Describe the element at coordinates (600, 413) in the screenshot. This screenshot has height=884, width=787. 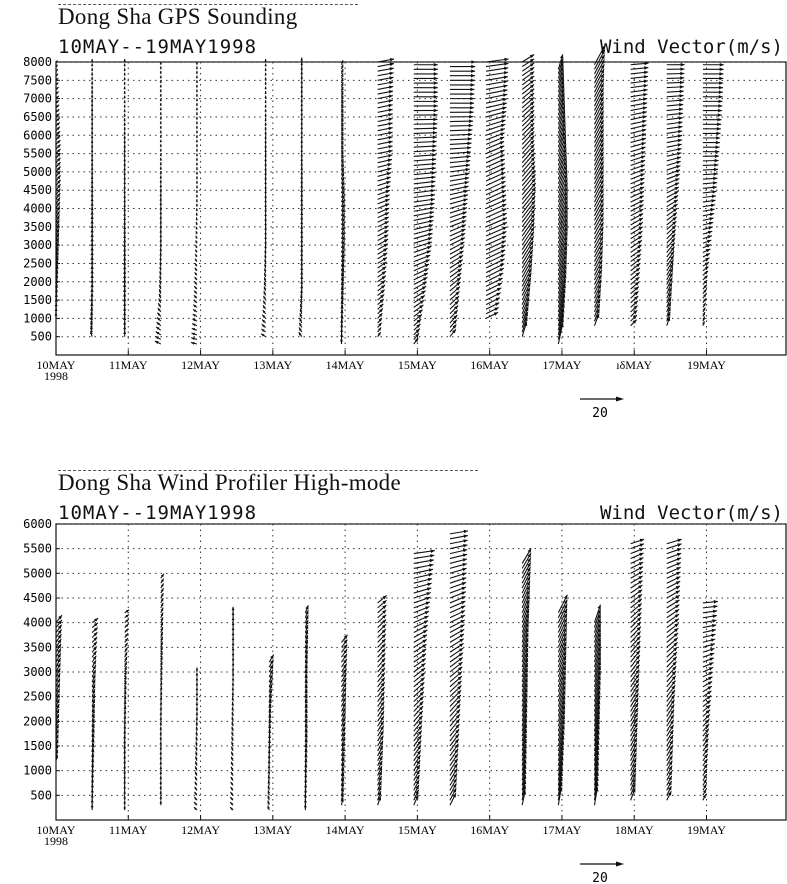
I see `reference-vector-label: 20` at that location.